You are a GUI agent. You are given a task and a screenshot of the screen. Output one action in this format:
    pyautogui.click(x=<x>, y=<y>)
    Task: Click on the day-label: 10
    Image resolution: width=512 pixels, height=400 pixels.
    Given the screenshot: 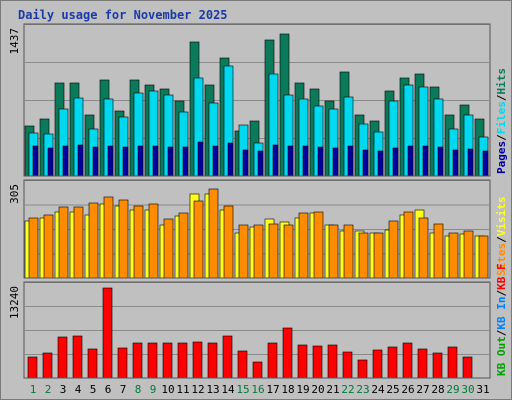 What is the action you would take?
    pyautogui.click(x=167, y=389)
    